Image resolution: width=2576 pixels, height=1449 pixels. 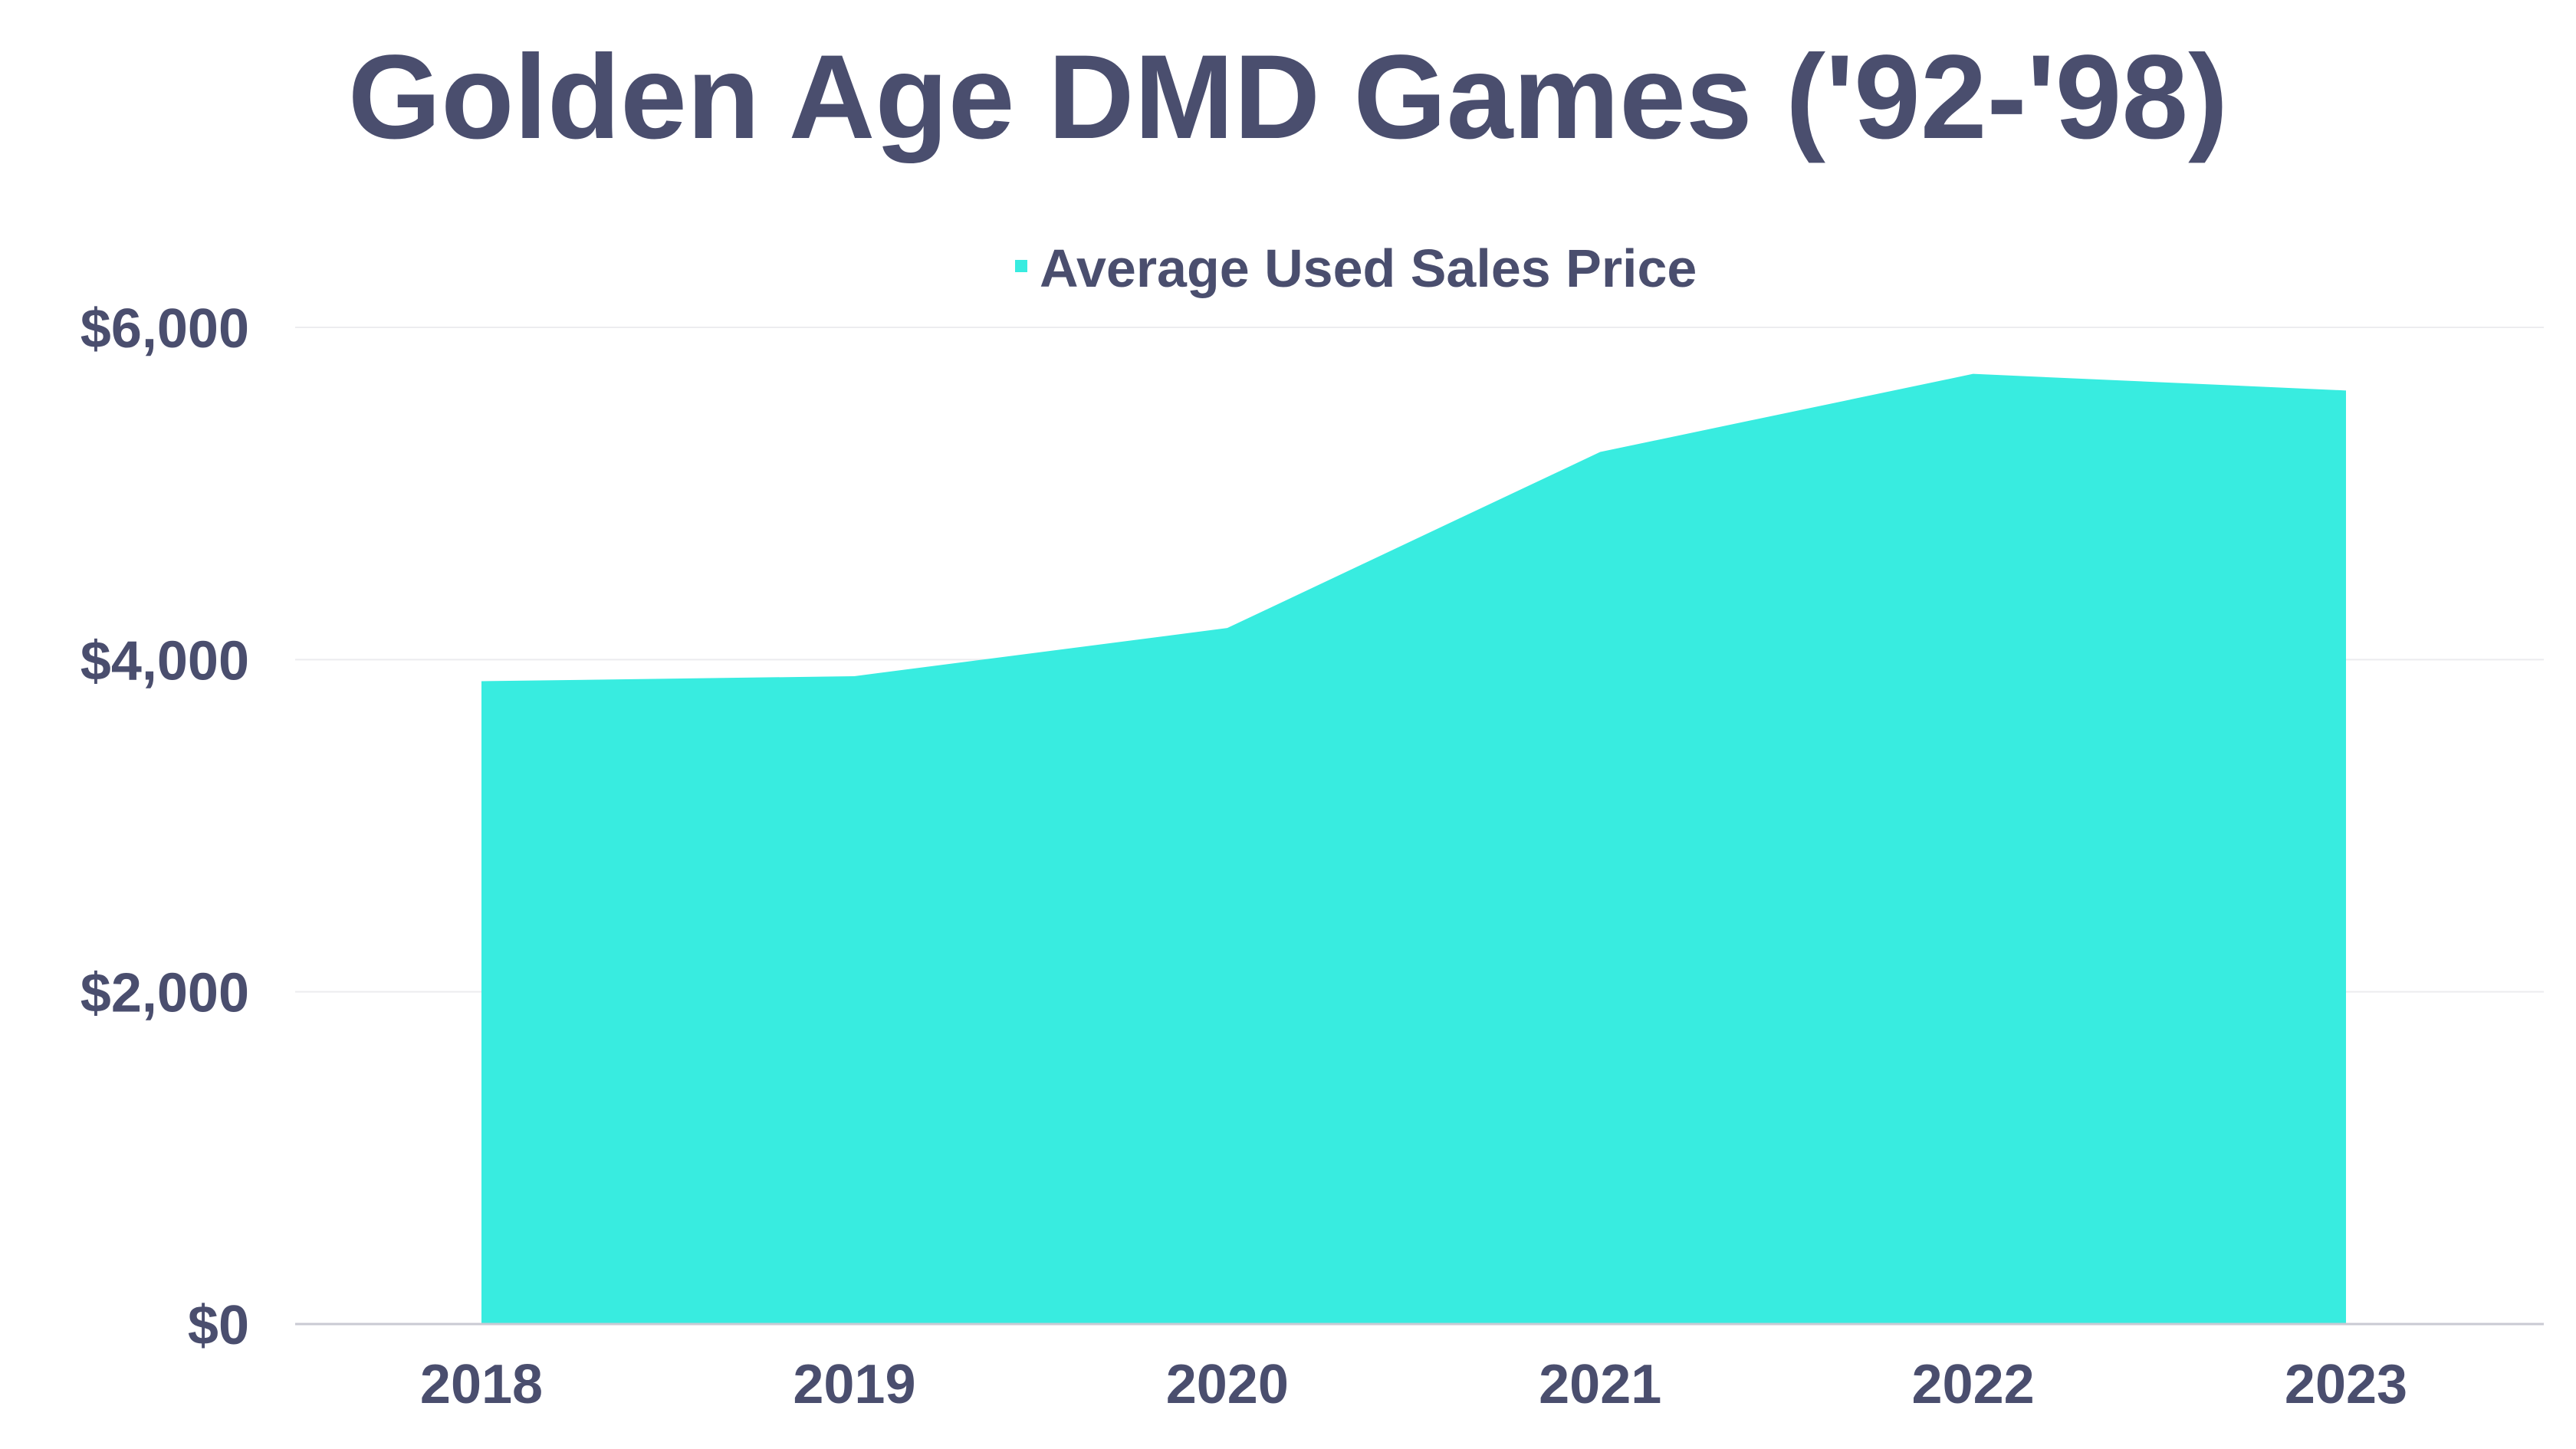 I want to click on legend-swatch, so click(x=1021, y=266).